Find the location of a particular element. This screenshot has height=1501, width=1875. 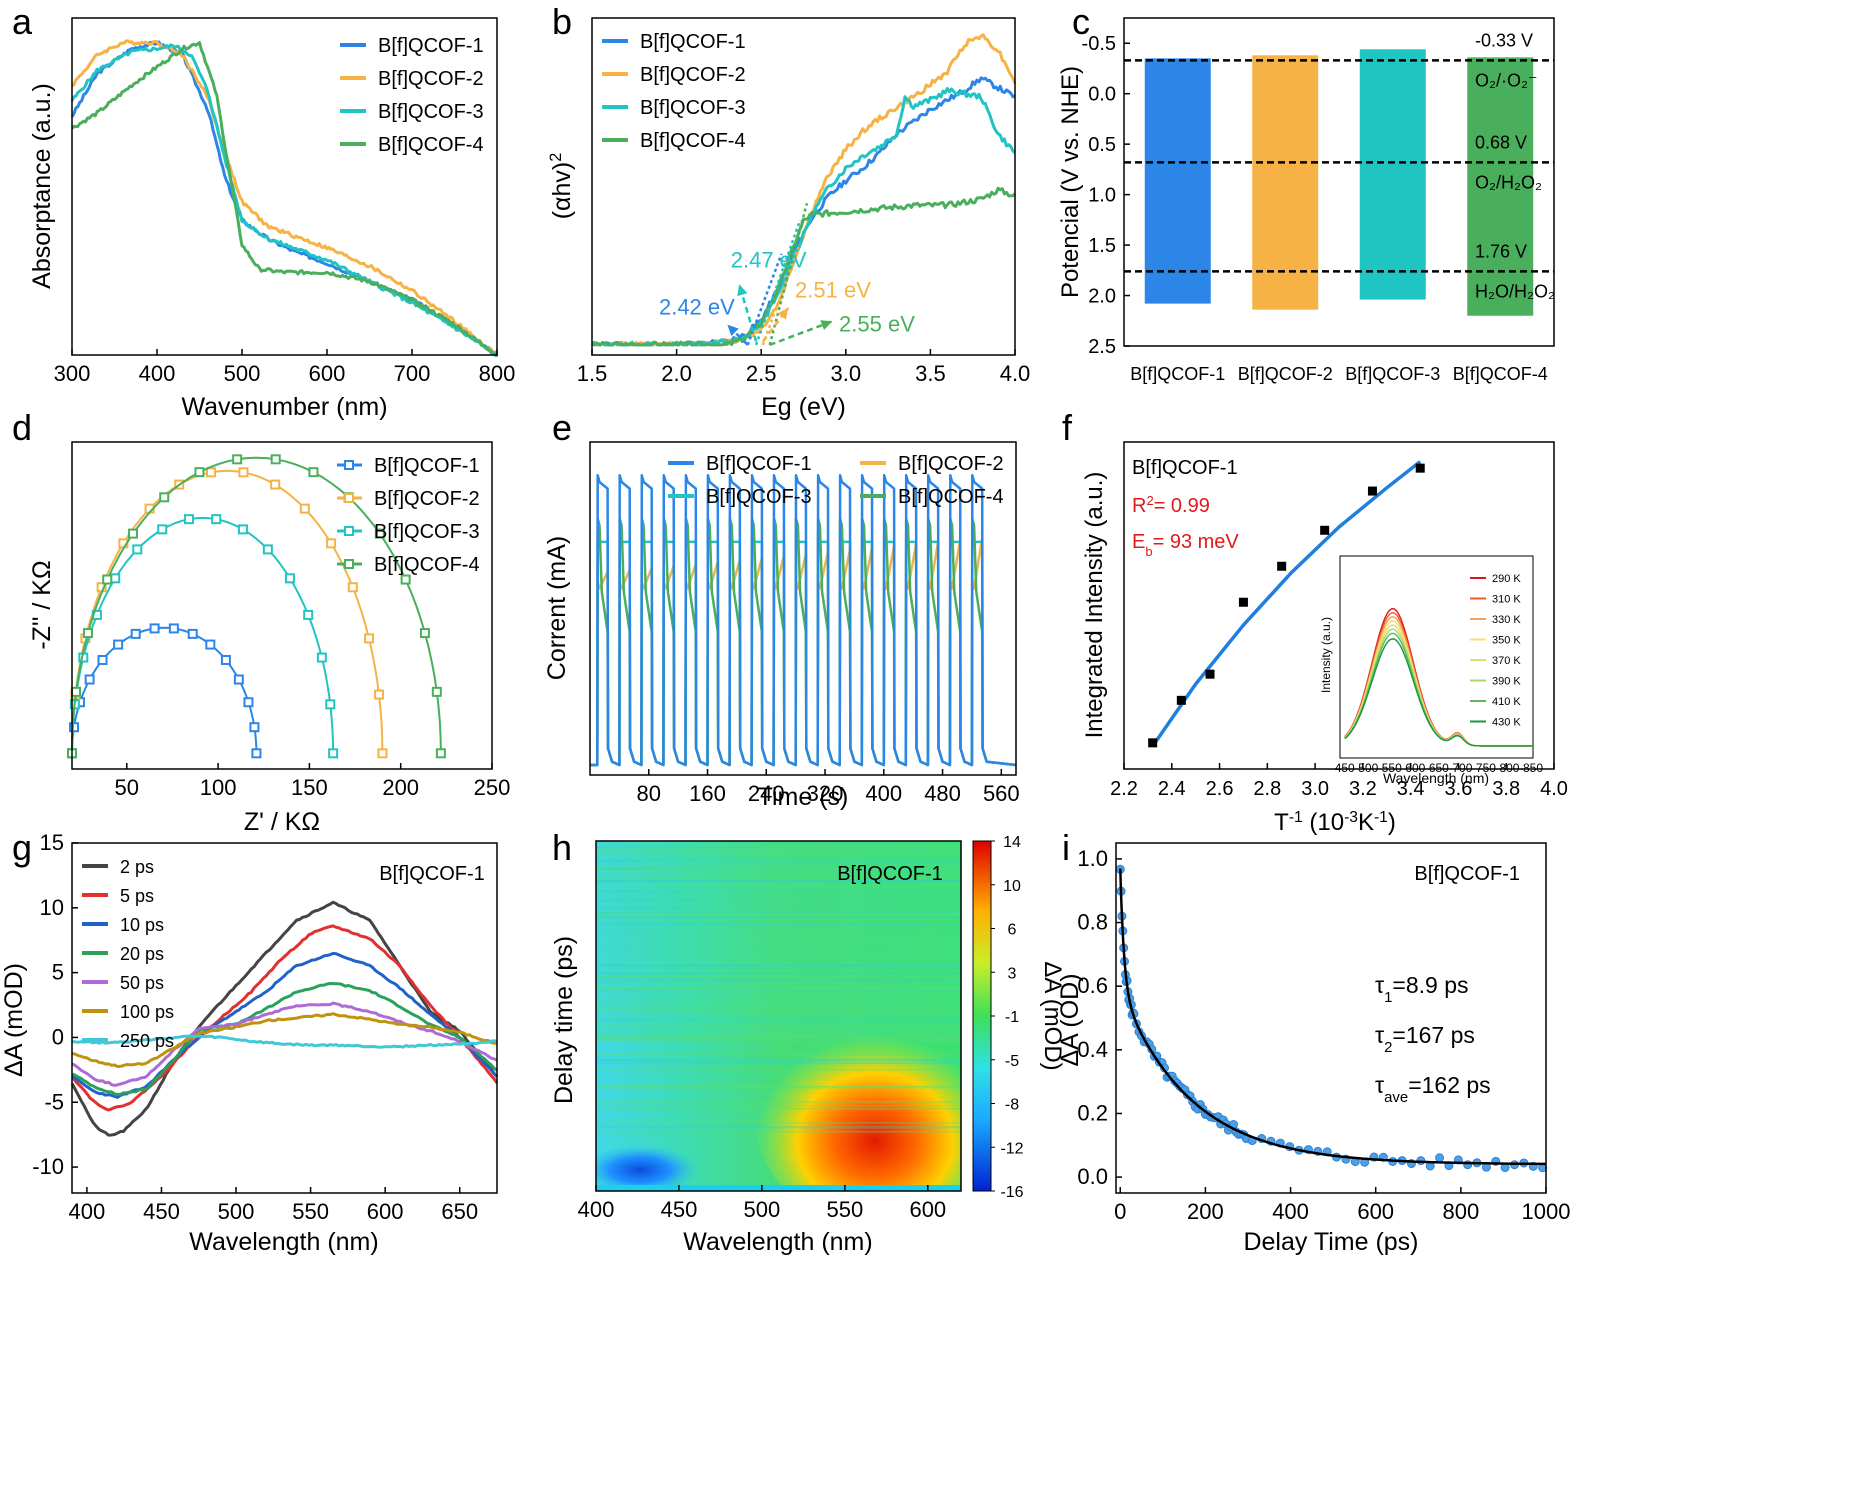

x-tick-label: 3.2 is located at coordinates (1363, 789).